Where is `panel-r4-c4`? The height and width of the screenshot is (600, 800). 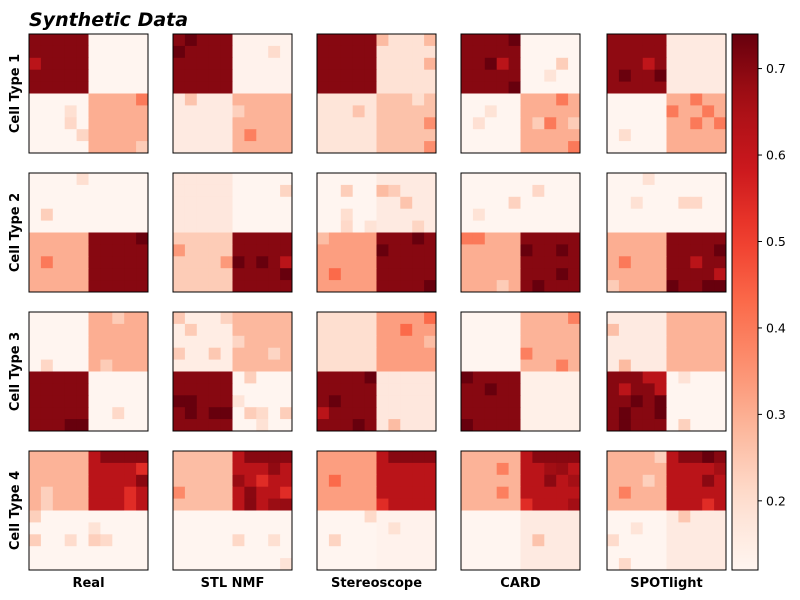 panel-r4-c4 is located at coordinates (520, 510).